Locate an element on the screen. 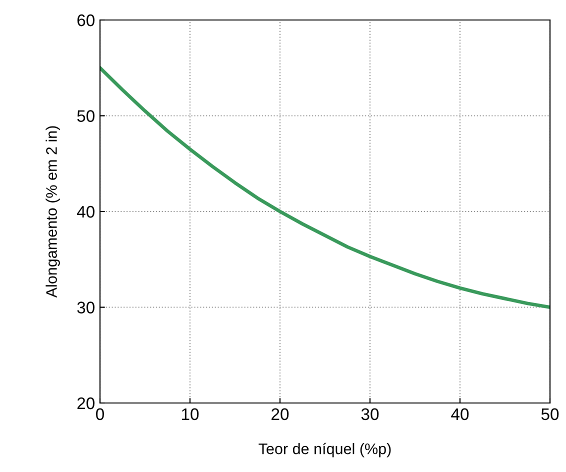 This screenshot has height=472, width=566. x-tick-label: 10 is located at coordinates (190, 414).